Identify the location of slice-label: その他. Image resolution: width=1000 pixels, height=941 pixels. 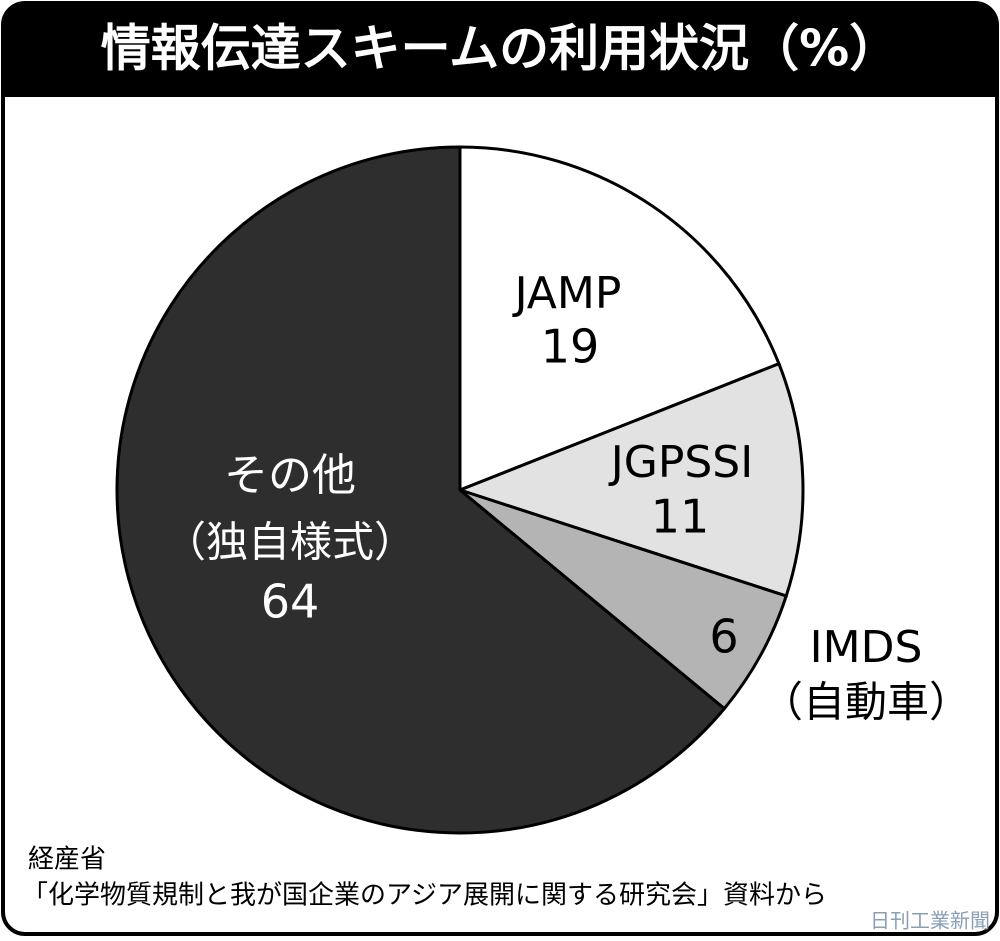
(290, 475).